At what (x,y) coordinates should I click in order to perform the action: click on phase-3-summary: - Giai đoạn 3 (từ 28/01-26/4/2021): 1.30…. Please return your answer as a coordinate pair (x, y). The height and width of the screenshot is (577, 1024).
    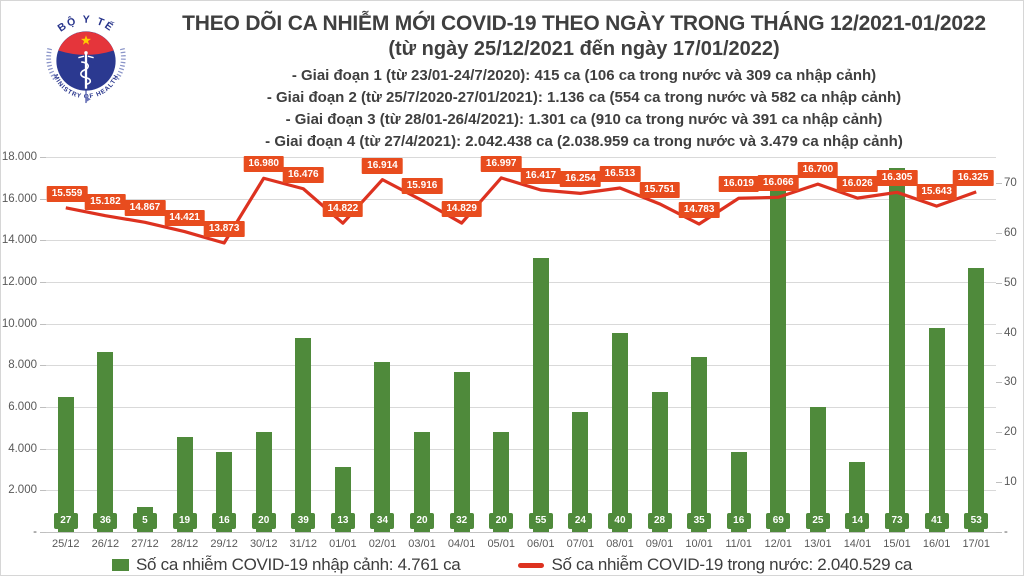
    Looking at the image, I should click on (584, 119).